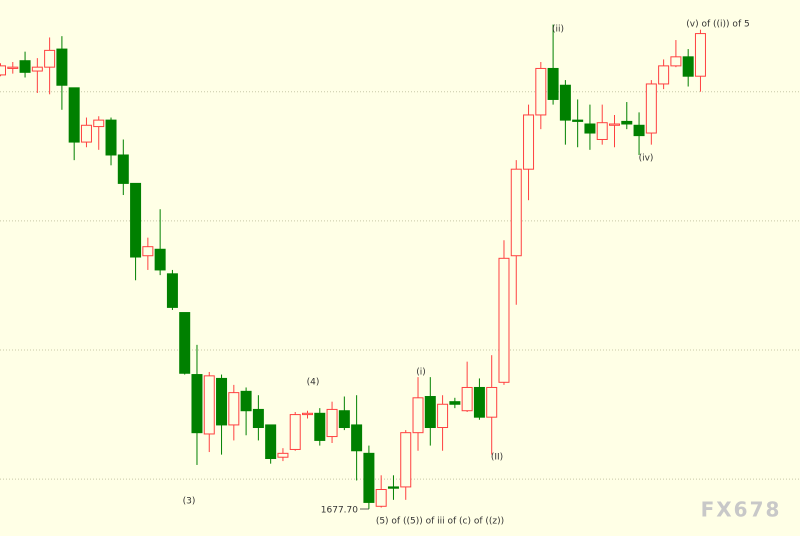 The height and width of the screenshot is (536, 800). I want to click on annotation: (v) of ((i)) of 5, so click(717, 25).